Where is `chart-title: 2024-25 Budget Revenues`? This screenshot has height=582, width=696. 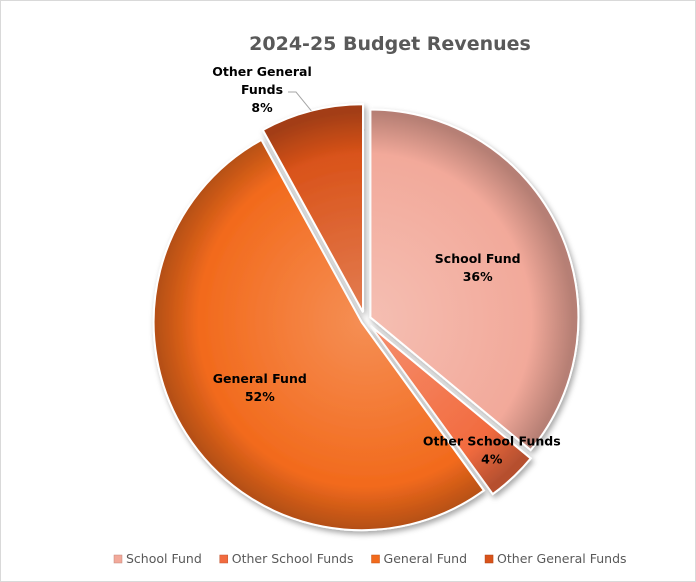
chart-title: 2024-25 Budget Revenues is located at coordinates (390, 44).